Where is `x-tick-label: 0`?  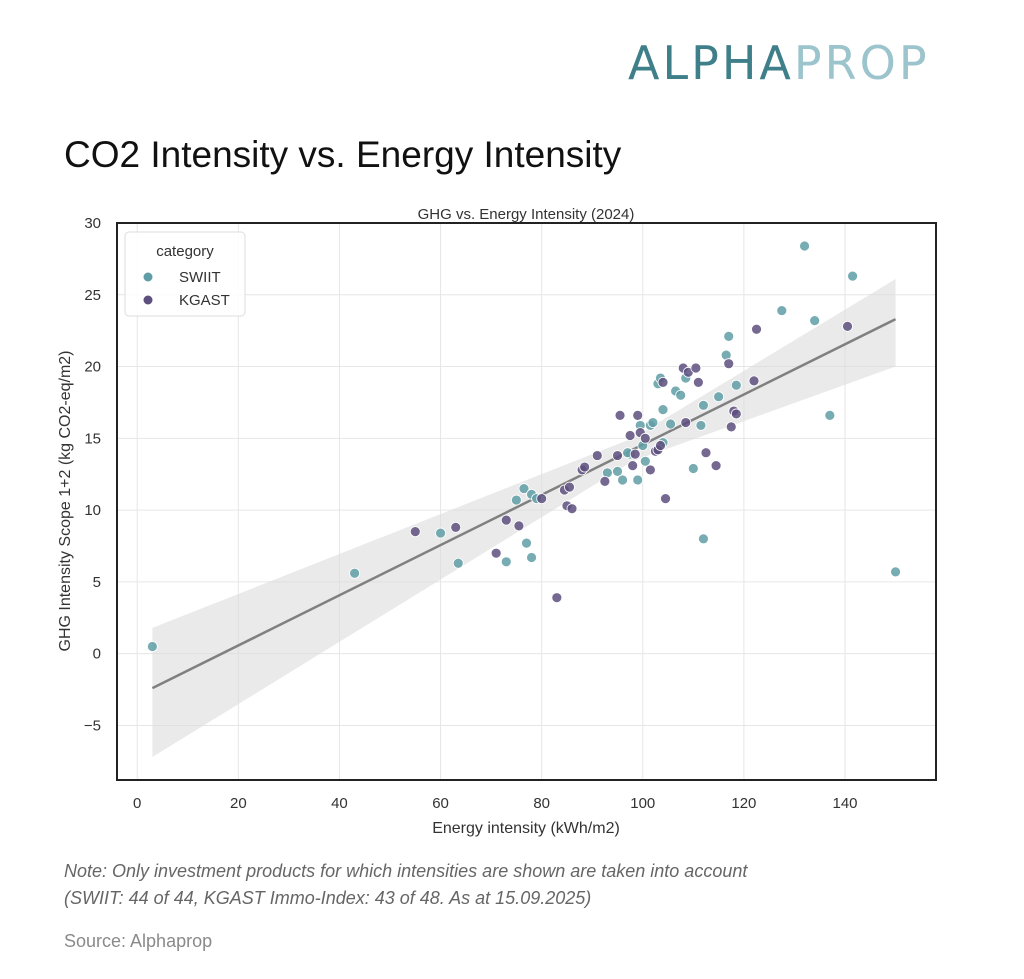 x-tick-label: 0 is located at coordinates (137, 803).